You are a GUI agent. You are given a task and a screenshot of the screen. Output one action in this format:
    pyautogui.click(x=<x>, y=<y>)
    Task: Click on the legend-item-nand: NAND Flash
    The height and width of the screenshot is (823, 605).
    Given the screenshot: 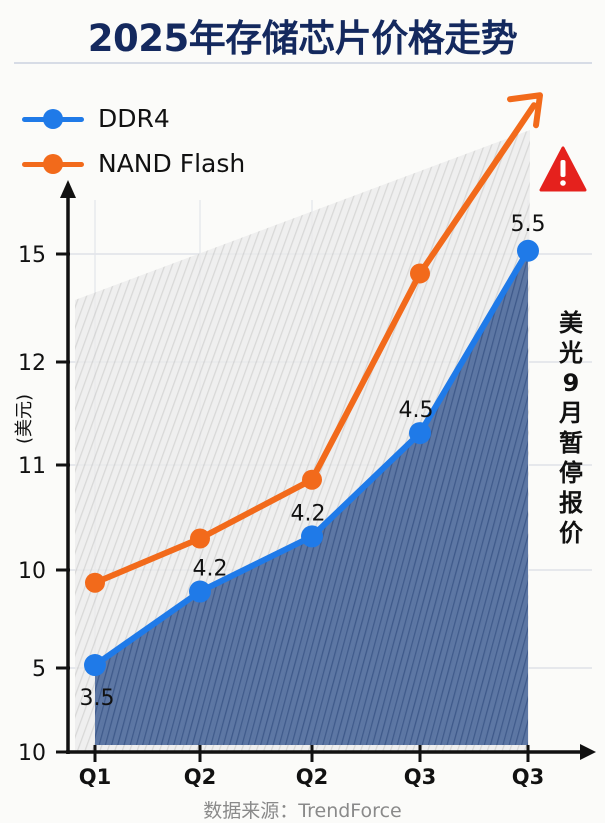 What is the action you would take?
    pyautogui.click(x=133, y=163)
    